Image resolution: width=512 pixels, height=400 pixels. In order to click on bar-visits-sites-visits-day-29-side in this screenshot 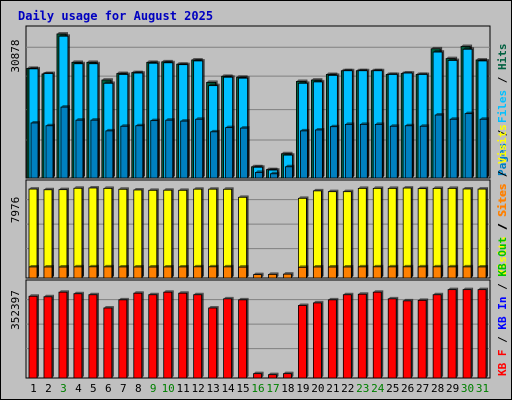, I will do `click(457, 232)`.